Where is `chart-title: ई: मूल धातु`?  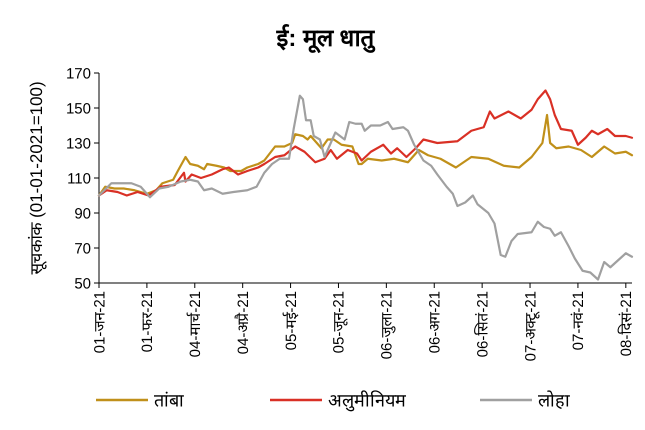 chart-title: ई: मूल धातु is located at coordinates (325, 39).